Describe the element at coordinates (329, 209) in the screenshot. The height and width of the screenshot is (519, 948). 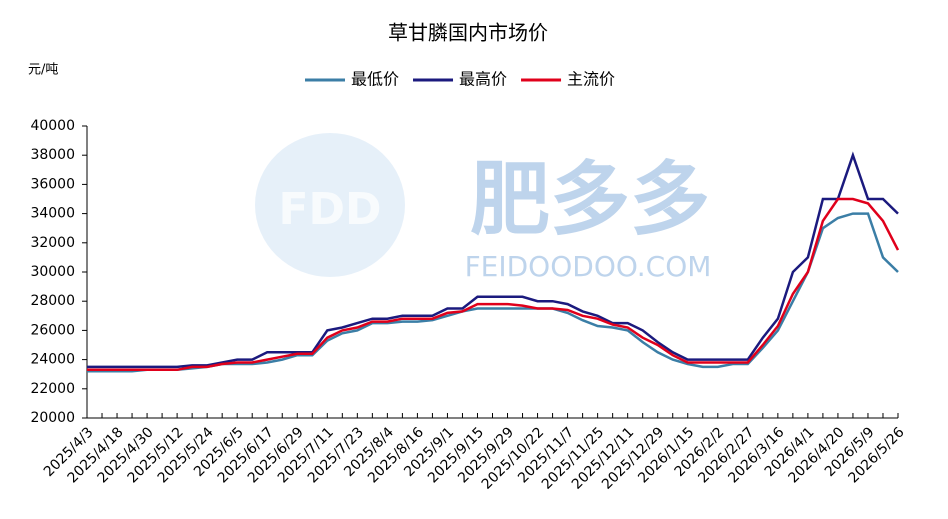
I see `watermark-logo: FDD` at that location.